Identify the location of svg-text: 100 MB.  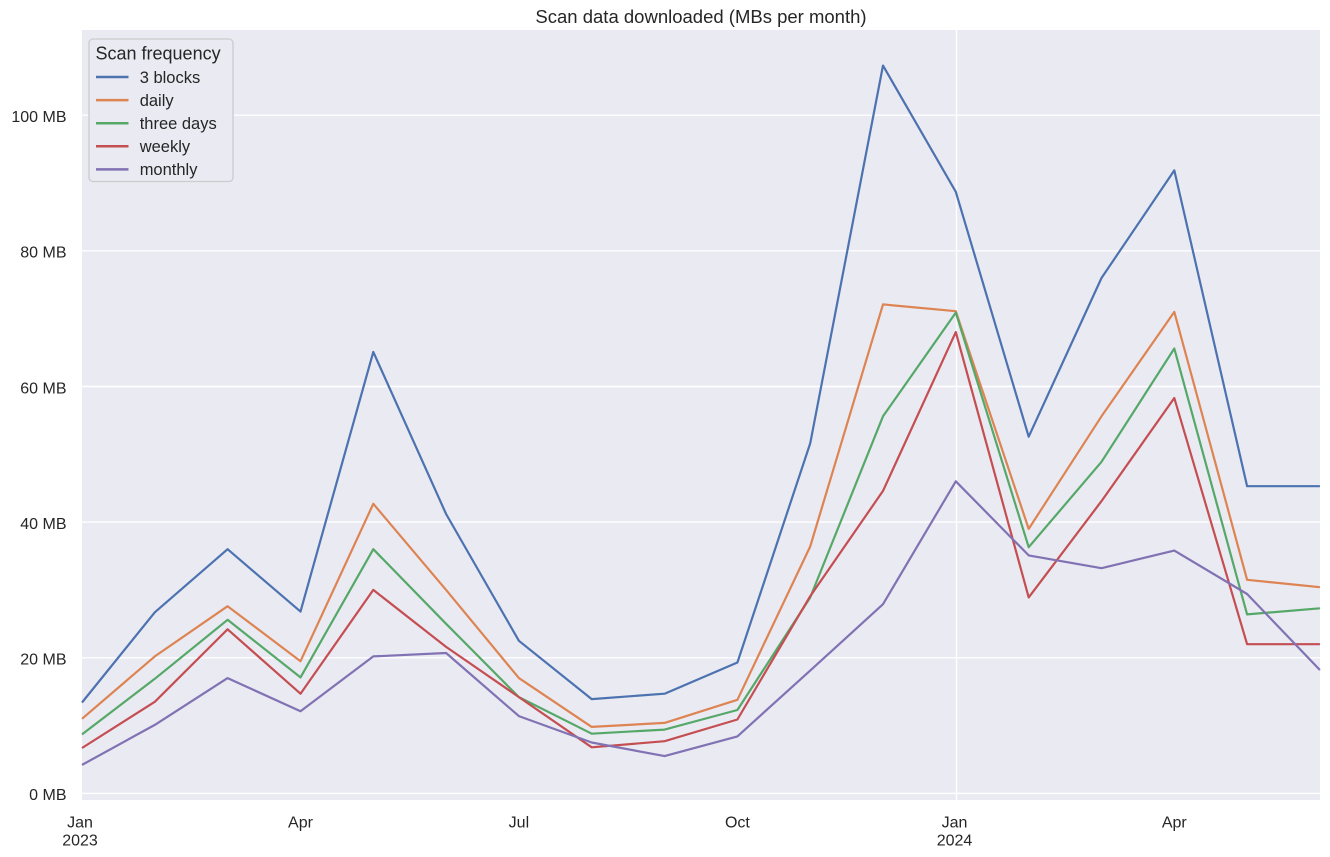
(38, 117).